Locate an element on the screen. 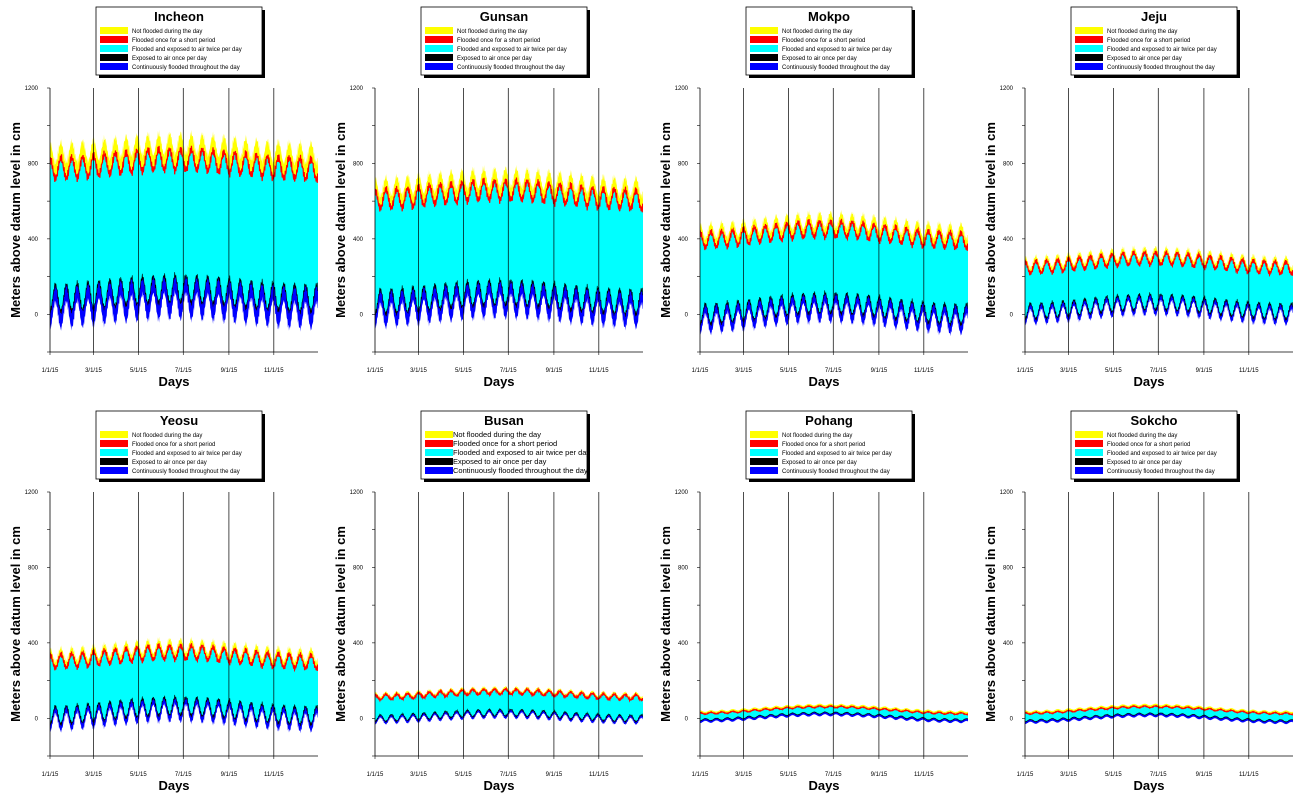  chart-title: Mokpo is located at coordinates (829, 16).